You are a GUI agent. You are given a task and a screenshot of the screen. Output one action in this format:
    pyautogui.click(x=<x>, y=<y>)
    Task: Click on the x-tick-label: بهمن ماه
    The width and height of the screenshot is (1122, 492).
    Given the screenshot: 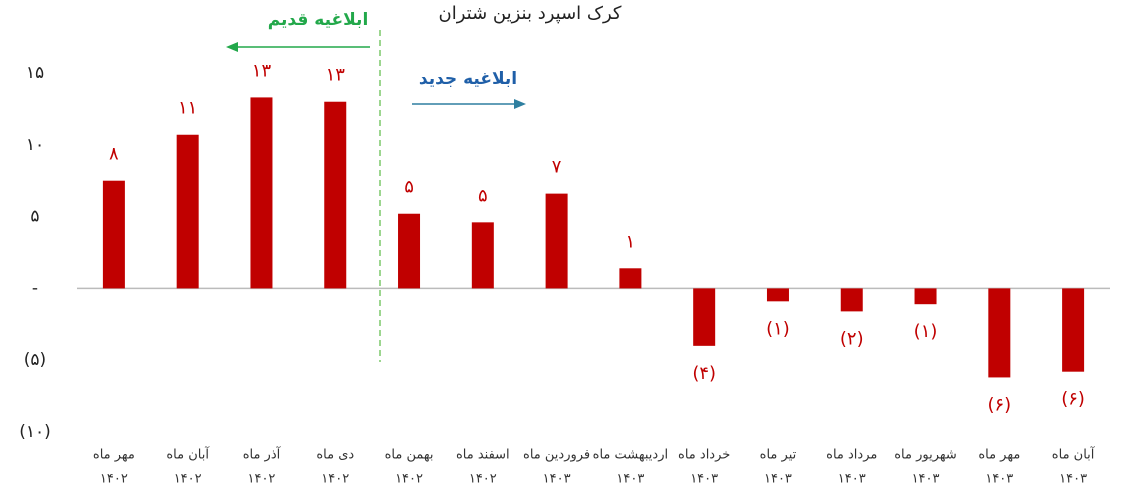 What is the action you would take?
    pyautogui.click(x=409, y=455)
    